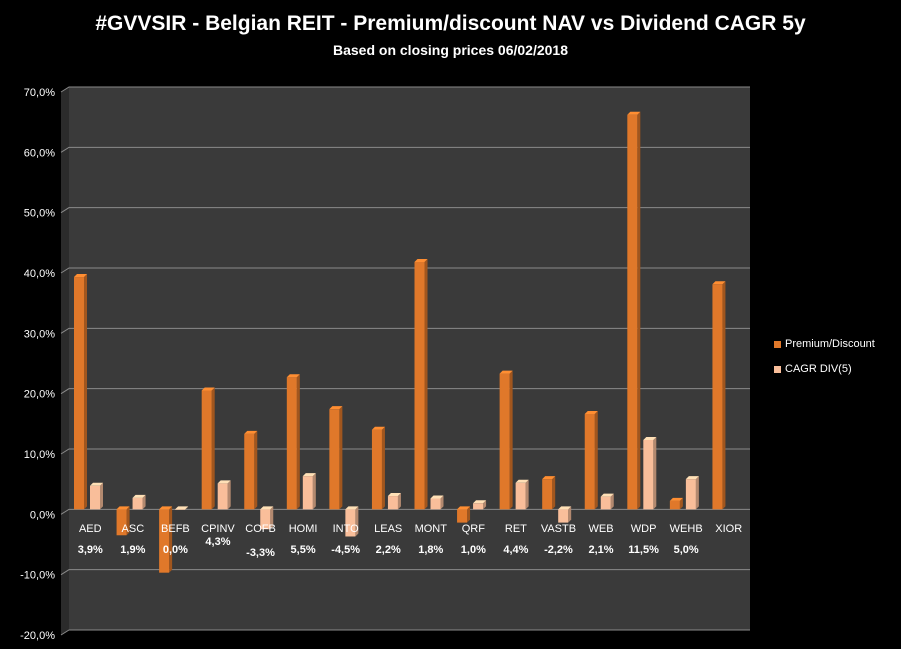  Describe the element at coordinates (175, 529) in the screenshot. I see `x-tick-label: BEFB` at that location.